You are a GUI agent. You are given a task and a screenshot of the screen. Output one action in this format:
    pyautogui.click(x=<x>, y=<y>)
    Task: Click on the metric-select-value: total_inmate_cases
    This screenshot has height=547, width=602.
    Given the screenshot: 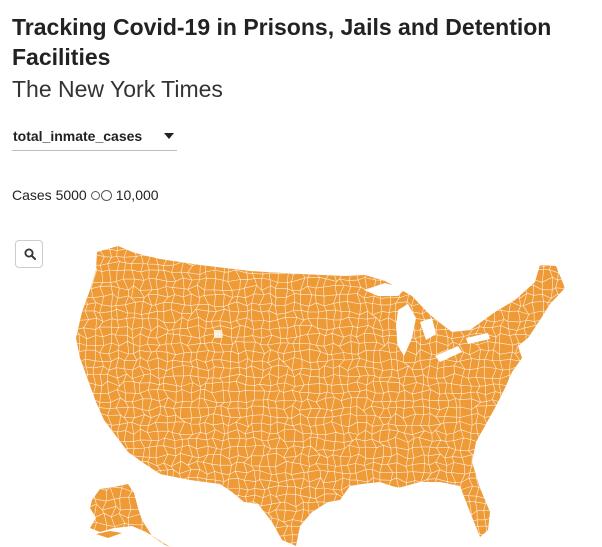 What is the action you would take?
    pyautogui.click(x=78, y=136)
    